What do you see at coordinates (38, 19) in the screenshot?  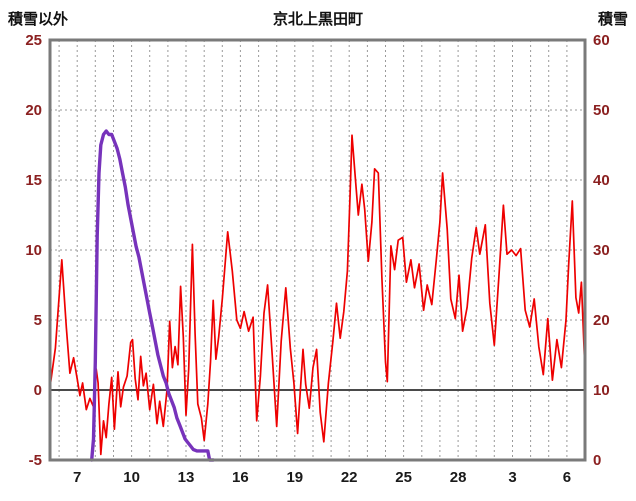 I see `left-axis-title: 積雪以外` at bounding box center [38, 19].